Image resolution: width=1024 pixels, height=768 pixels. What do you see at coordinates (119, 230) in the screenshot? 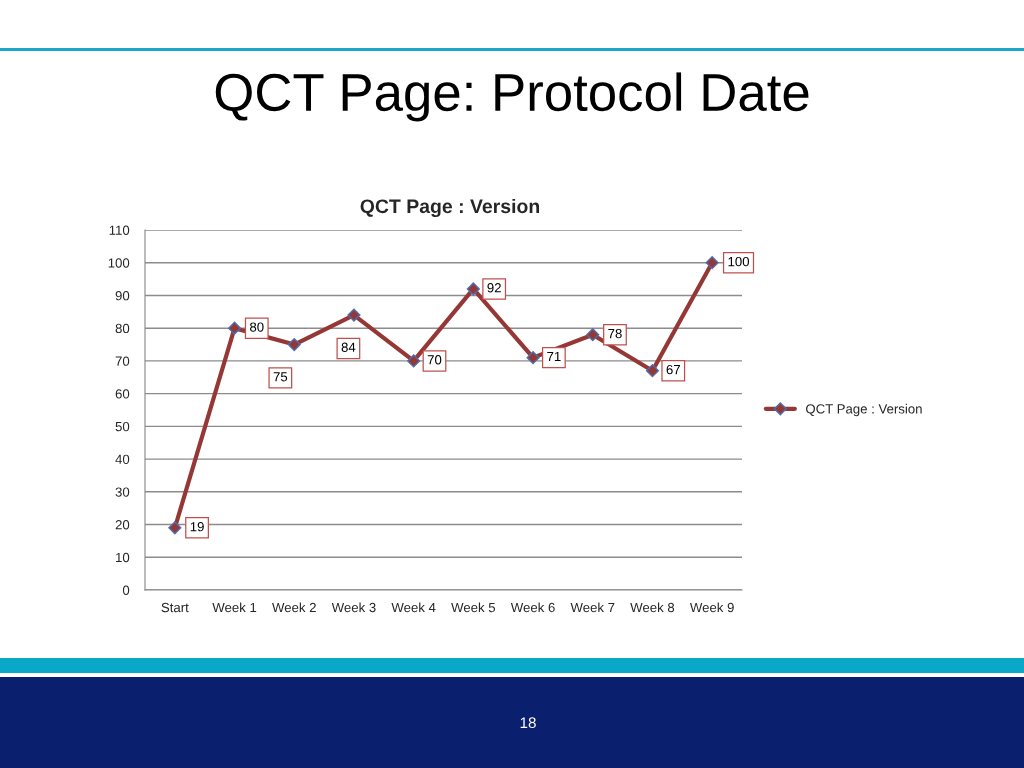
I see `y-tick-label: 110` at bounding box center [119, 230].